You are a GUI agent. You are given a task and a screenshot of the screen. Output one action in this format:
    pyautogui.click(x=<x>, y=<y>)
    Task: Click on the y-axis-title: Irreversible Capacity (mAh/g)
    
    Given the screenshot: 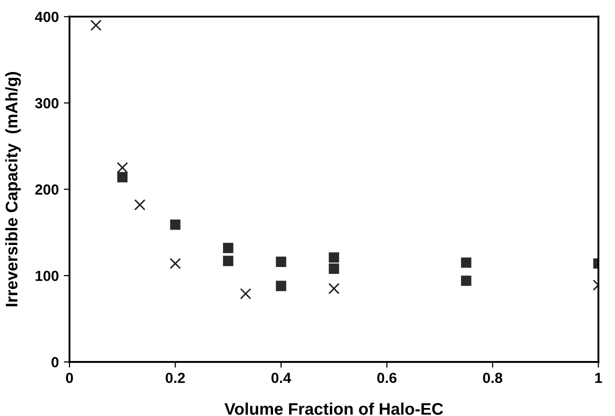 What is the action you would take?
    pyautogui.click(x=13, y=189)
    